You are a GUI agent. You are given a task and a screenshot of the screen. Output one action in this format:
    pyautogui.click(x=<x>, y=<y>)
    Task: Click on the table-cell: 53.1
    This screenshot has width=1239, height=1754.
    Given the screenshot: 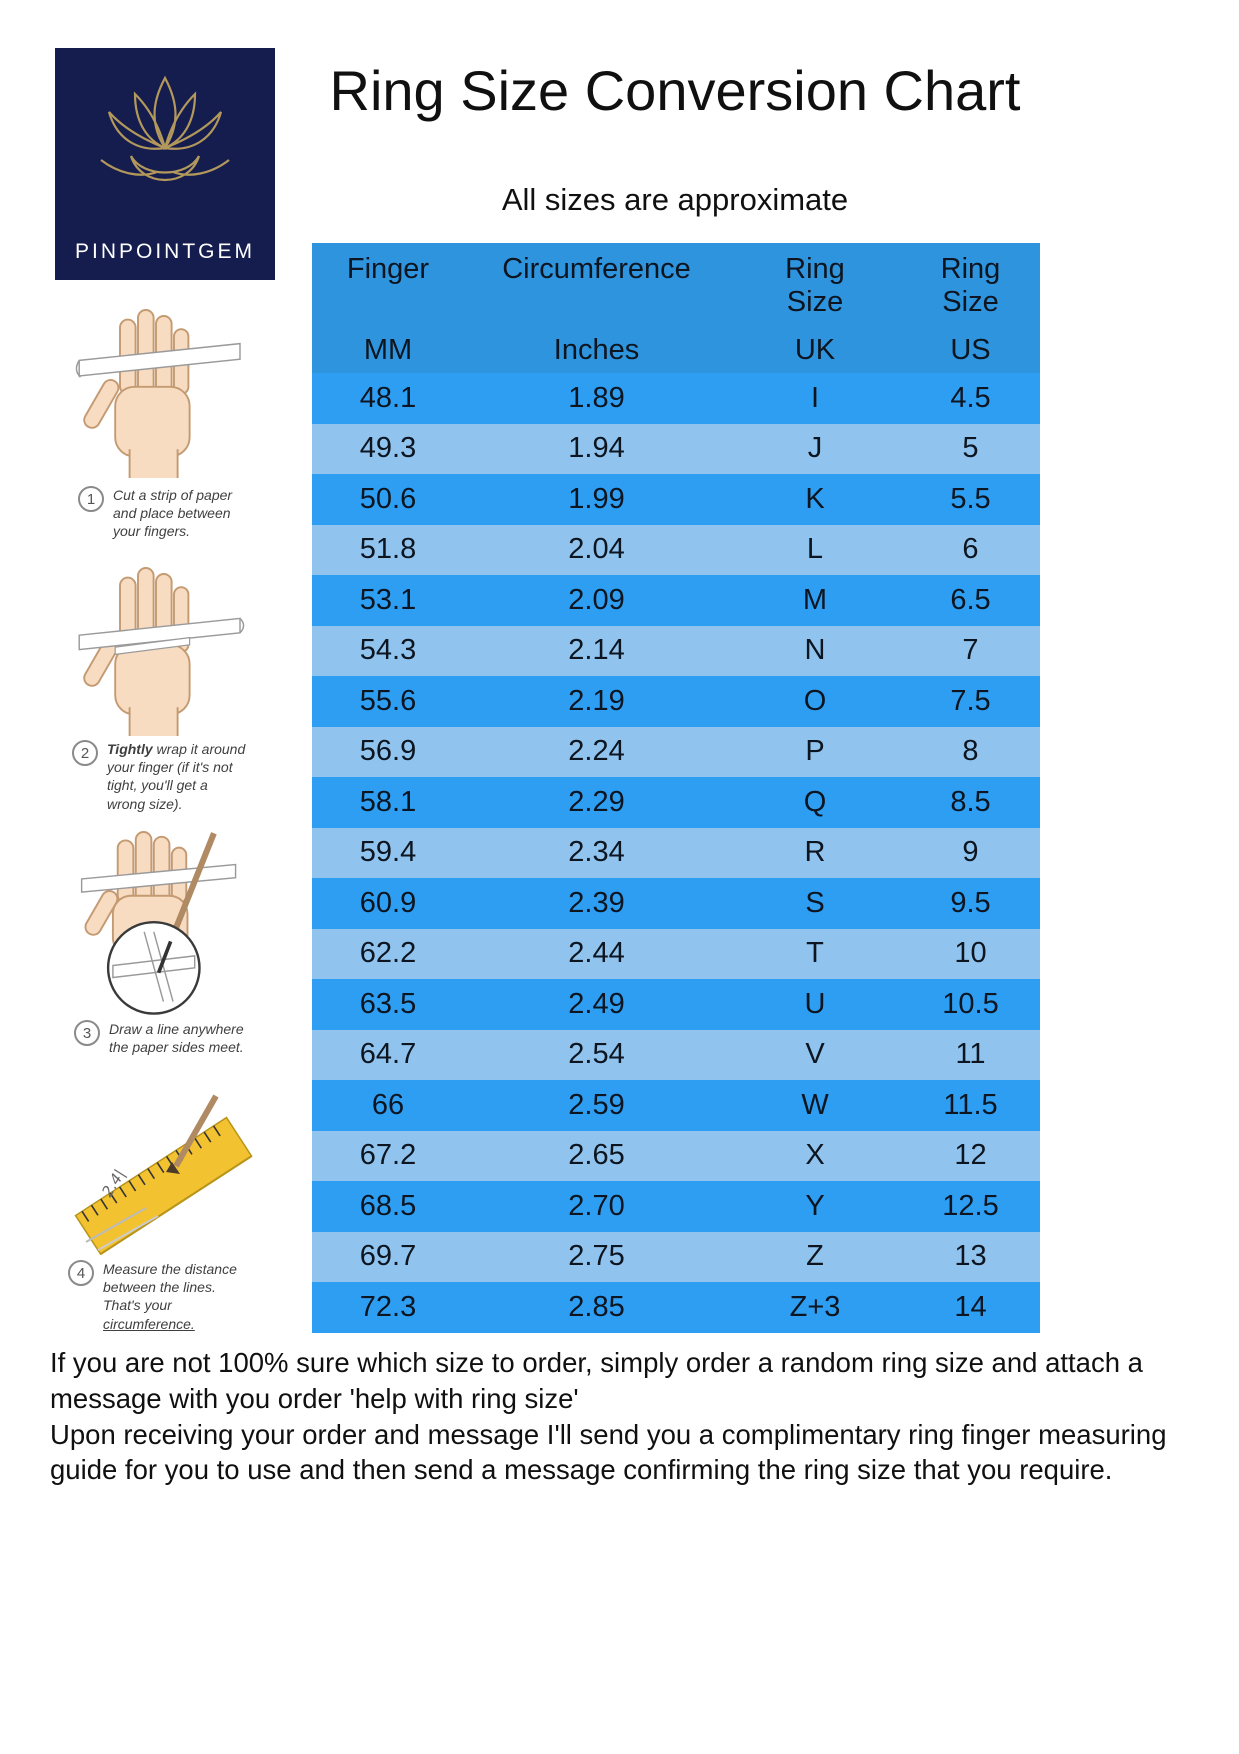 What is the action you would take?
    pyautogui.click(x=388, y=599)
    